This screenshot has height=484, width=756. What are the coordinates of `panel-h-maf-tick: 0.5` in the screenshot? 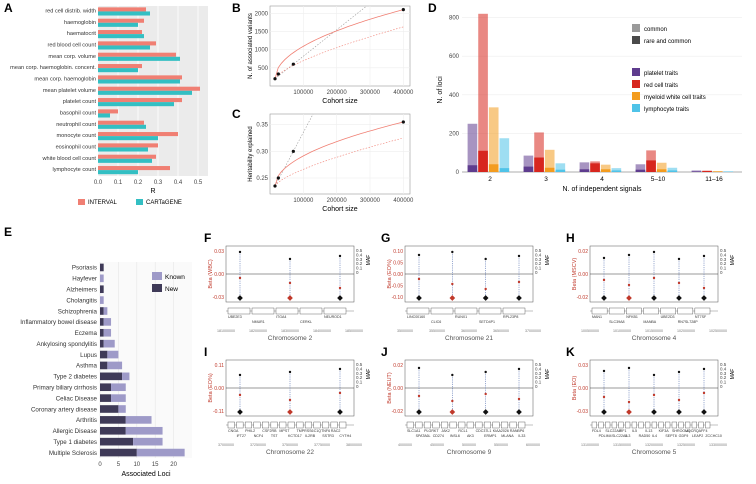 It's located at (723, 250).